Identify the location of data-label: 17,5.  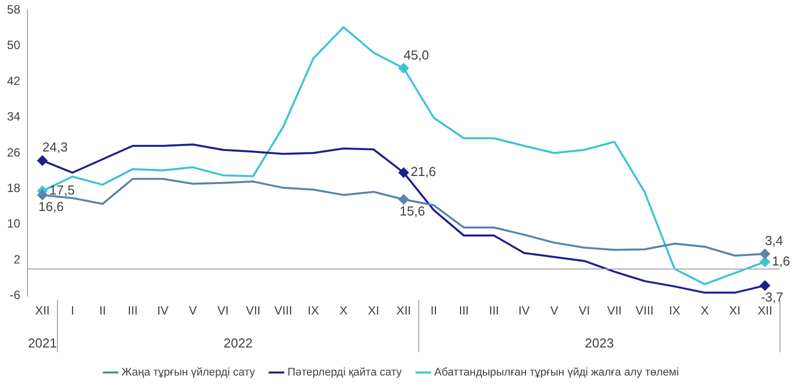
(62, 190).